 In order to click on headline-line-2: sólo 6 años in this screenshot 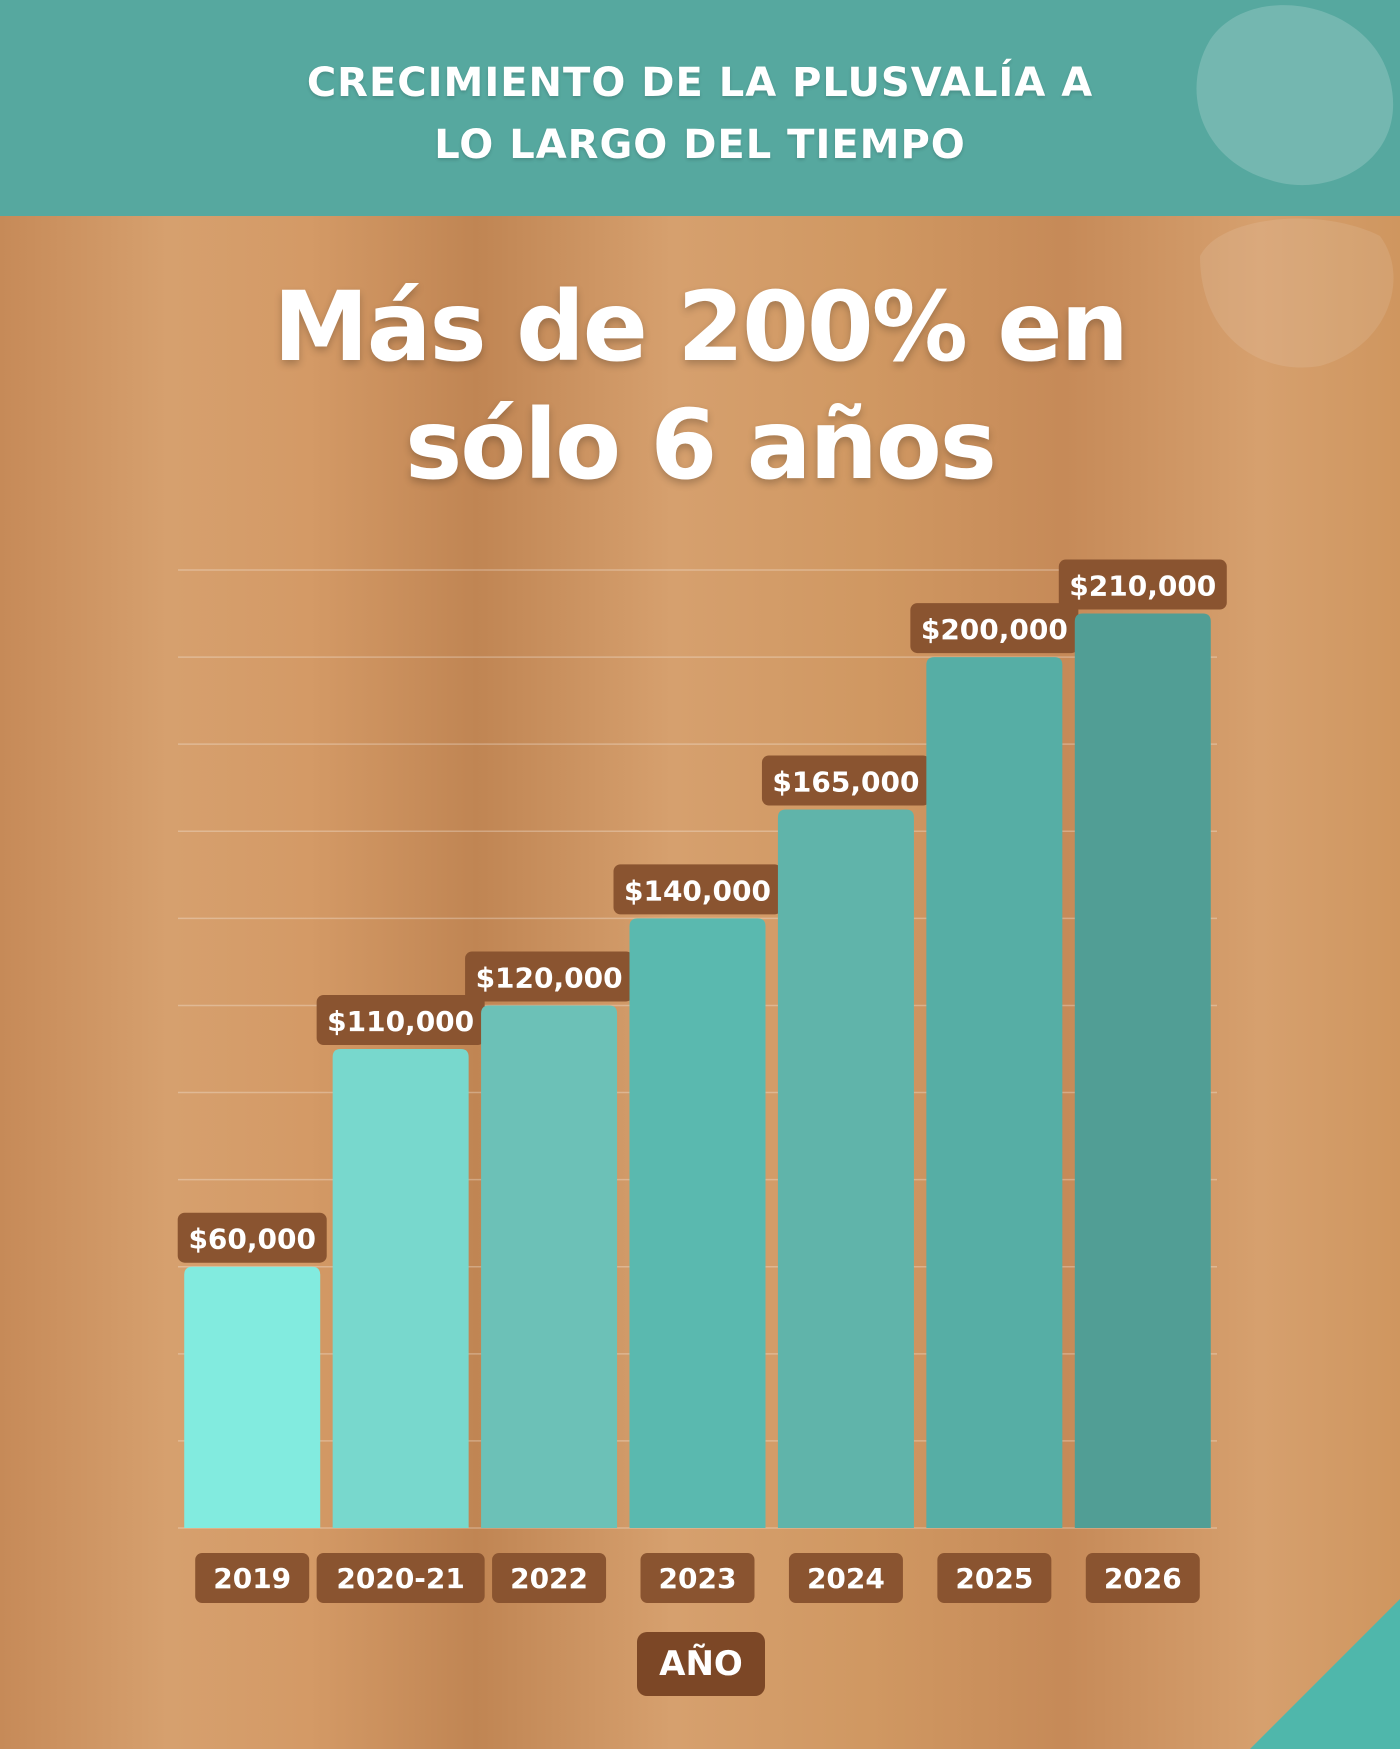, I will do `click(701, 445)`.